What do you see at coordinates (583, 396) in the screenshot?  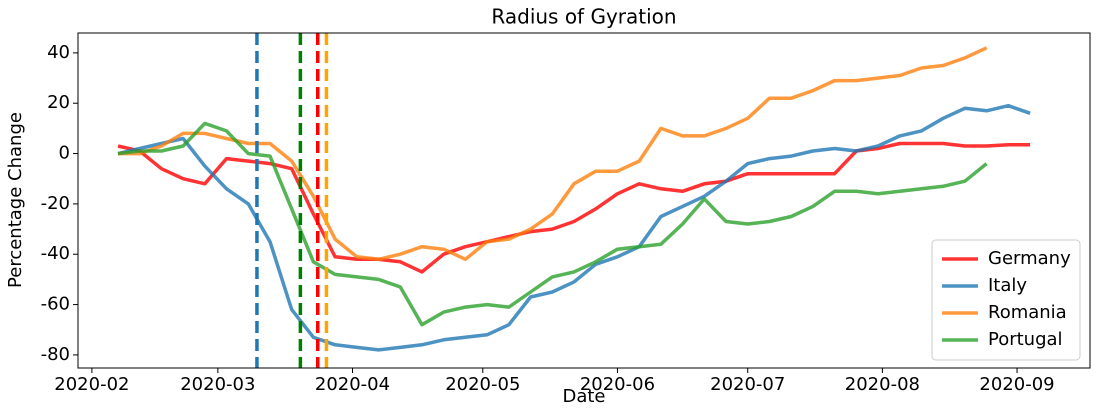 I see `x-axis-label: Date` at bounding box center [583, 396].